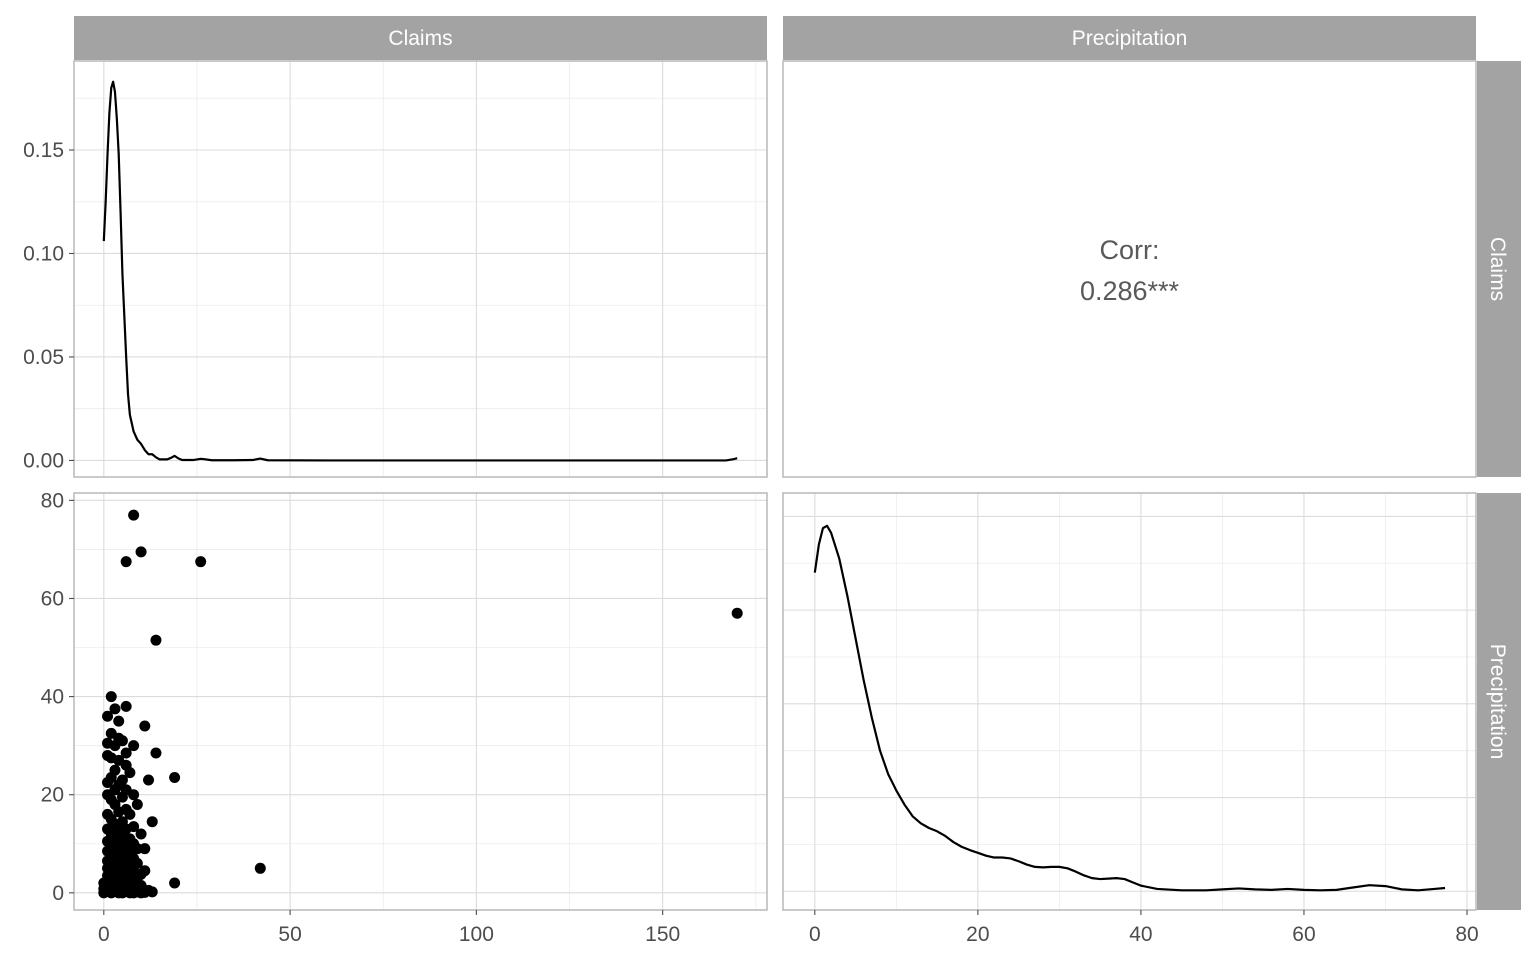 The width and height of the screenshot is (1536, 960). Describe the element at coordinates (52, 598) in the screenshot. I see `scatter-y-tick-label: 60` at that location.